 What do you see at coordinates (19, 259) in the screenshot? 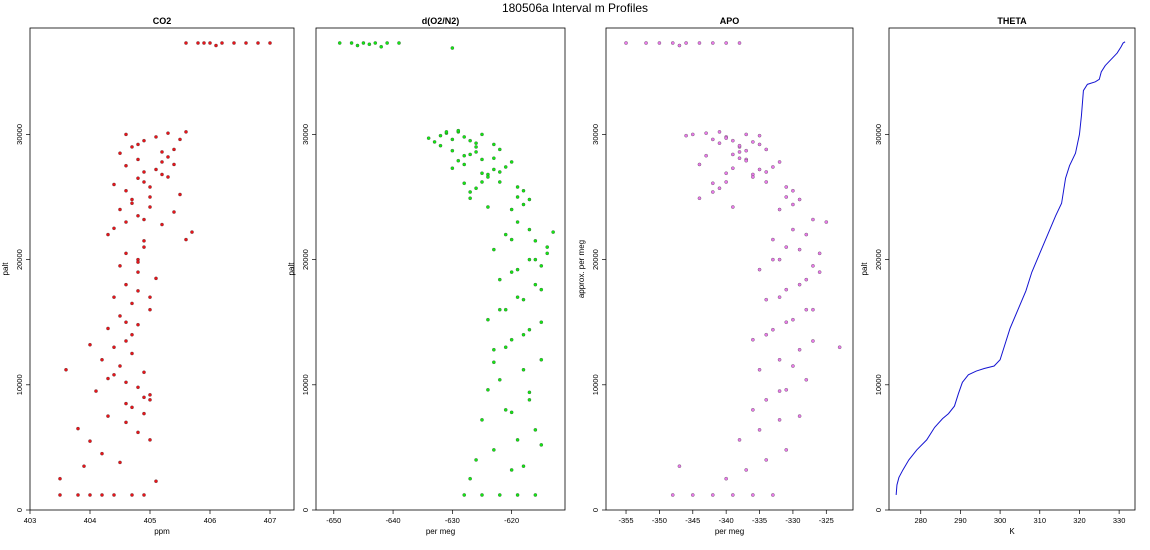
I see `co2-y-tick-label: 20000` at bounding box center [19, 259].